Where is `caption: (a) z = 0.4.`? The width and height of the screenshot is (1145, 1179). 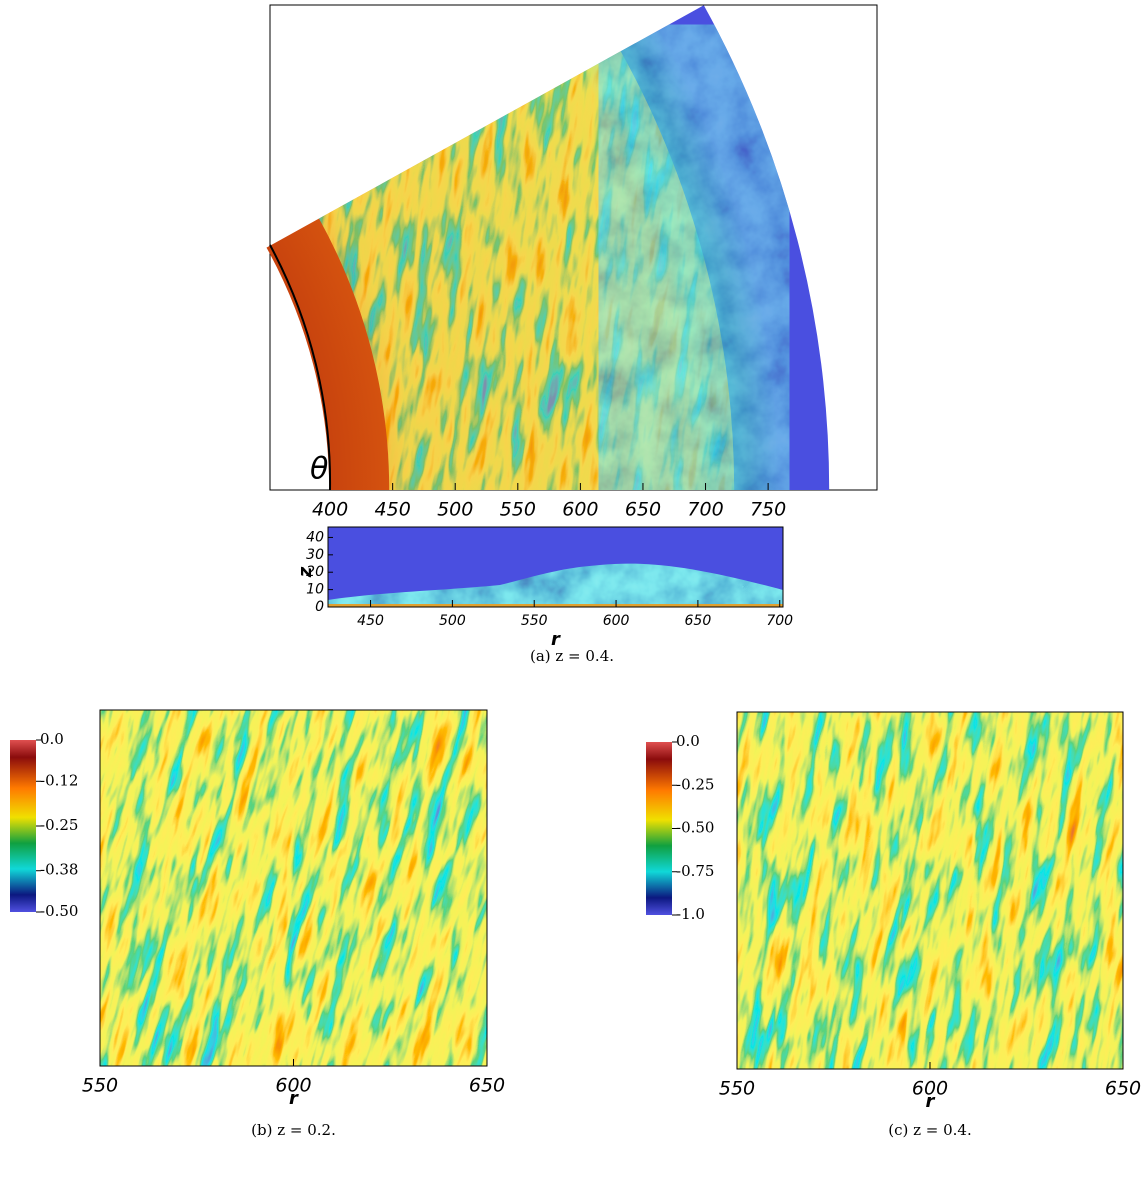
caption: (a) z = 0.4. is located at coordinates (572, 656).